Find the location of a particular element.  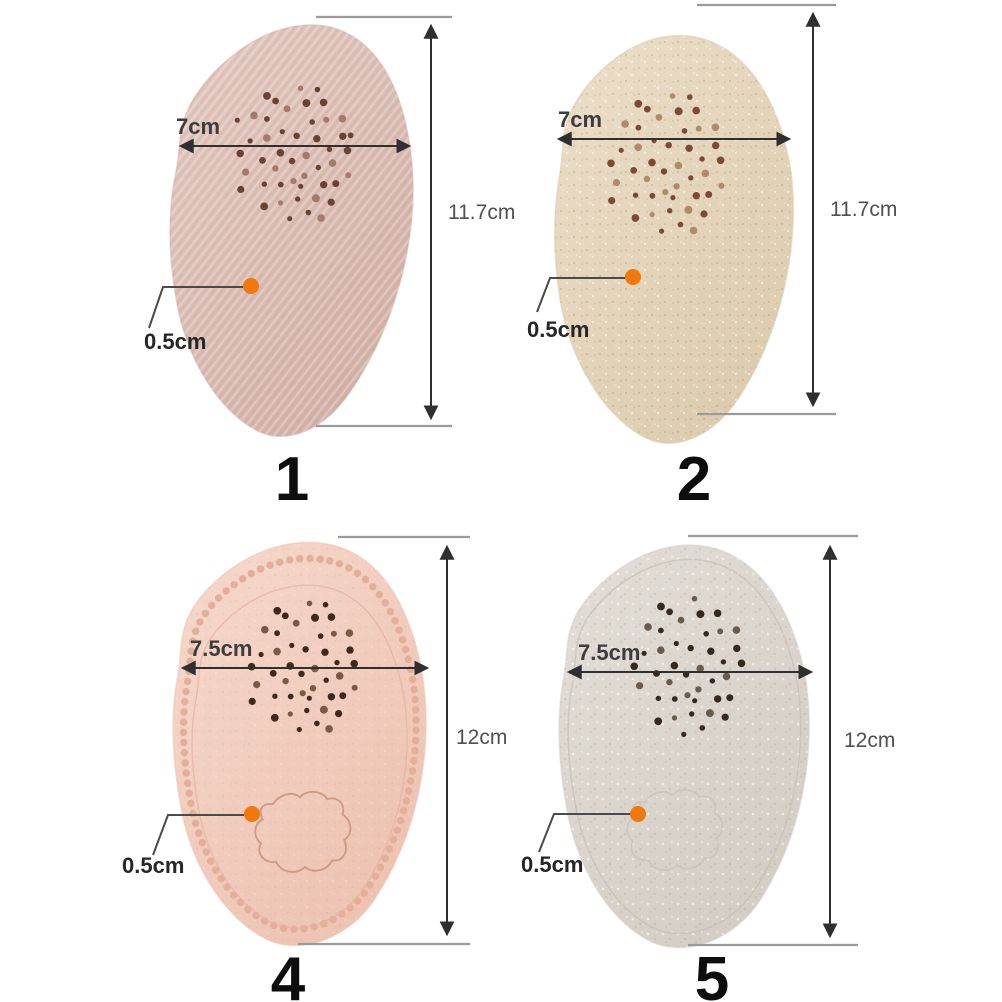

item-number-5: 5 is located at coordinates (712, 973).